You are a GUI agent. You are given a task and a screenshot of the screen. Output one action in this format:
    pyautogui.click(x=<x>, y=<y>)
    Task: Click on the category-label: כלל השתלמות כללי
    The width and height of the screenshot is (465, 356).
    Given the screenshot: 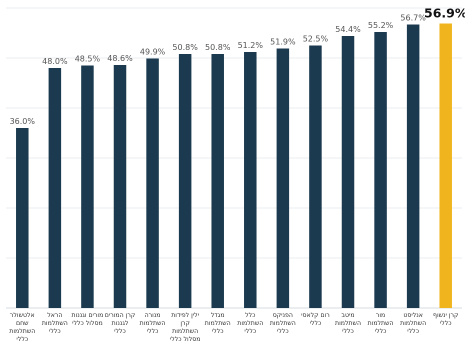 What is the action you would take?
    pyautogui.click(x=250, y=323)
    